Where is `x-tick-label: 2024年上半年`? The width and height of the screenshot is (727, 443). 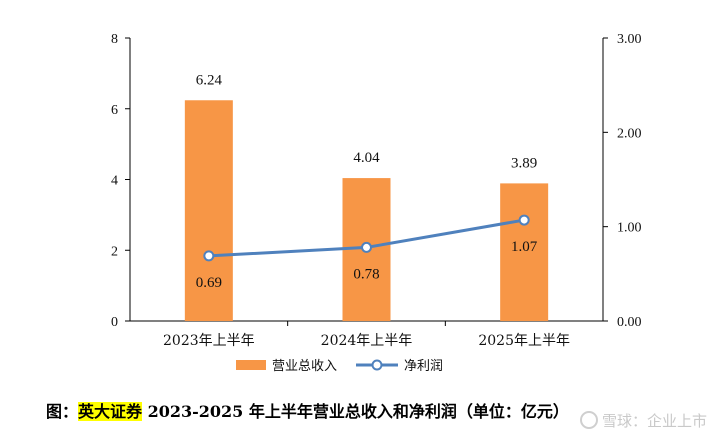 x-tick-label: 2024年上半年 is located at coordinates (367, 341).